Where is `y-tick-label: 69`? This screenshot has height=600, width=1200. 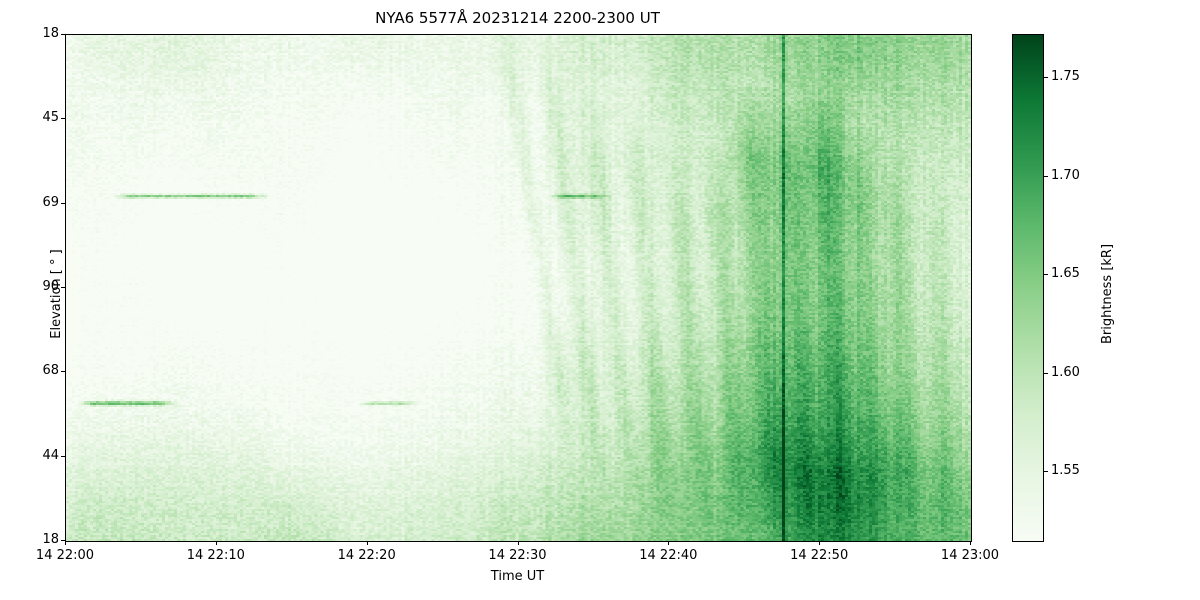
y-tick-label: 69 is located at coordinates (50, 202).